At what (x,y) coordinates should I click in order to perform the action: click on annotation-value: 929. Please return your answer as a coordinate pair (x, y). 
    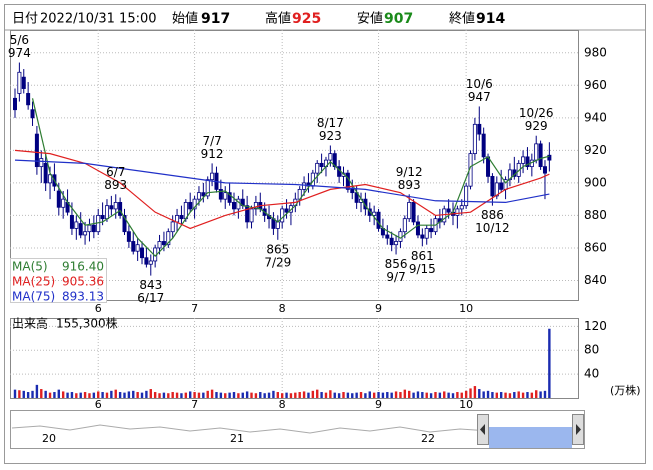
    Looking at the image, I should click on (536, 126).